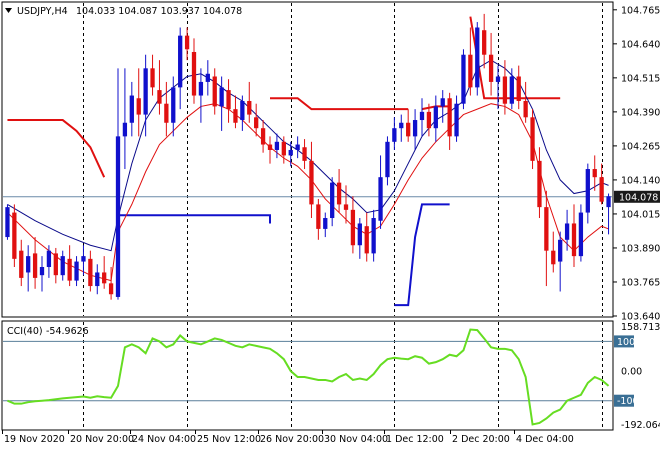 The width and height of the screenshot is (660, 450). I want to click on cci-tick-label: 158.7135, so click(640, 327).